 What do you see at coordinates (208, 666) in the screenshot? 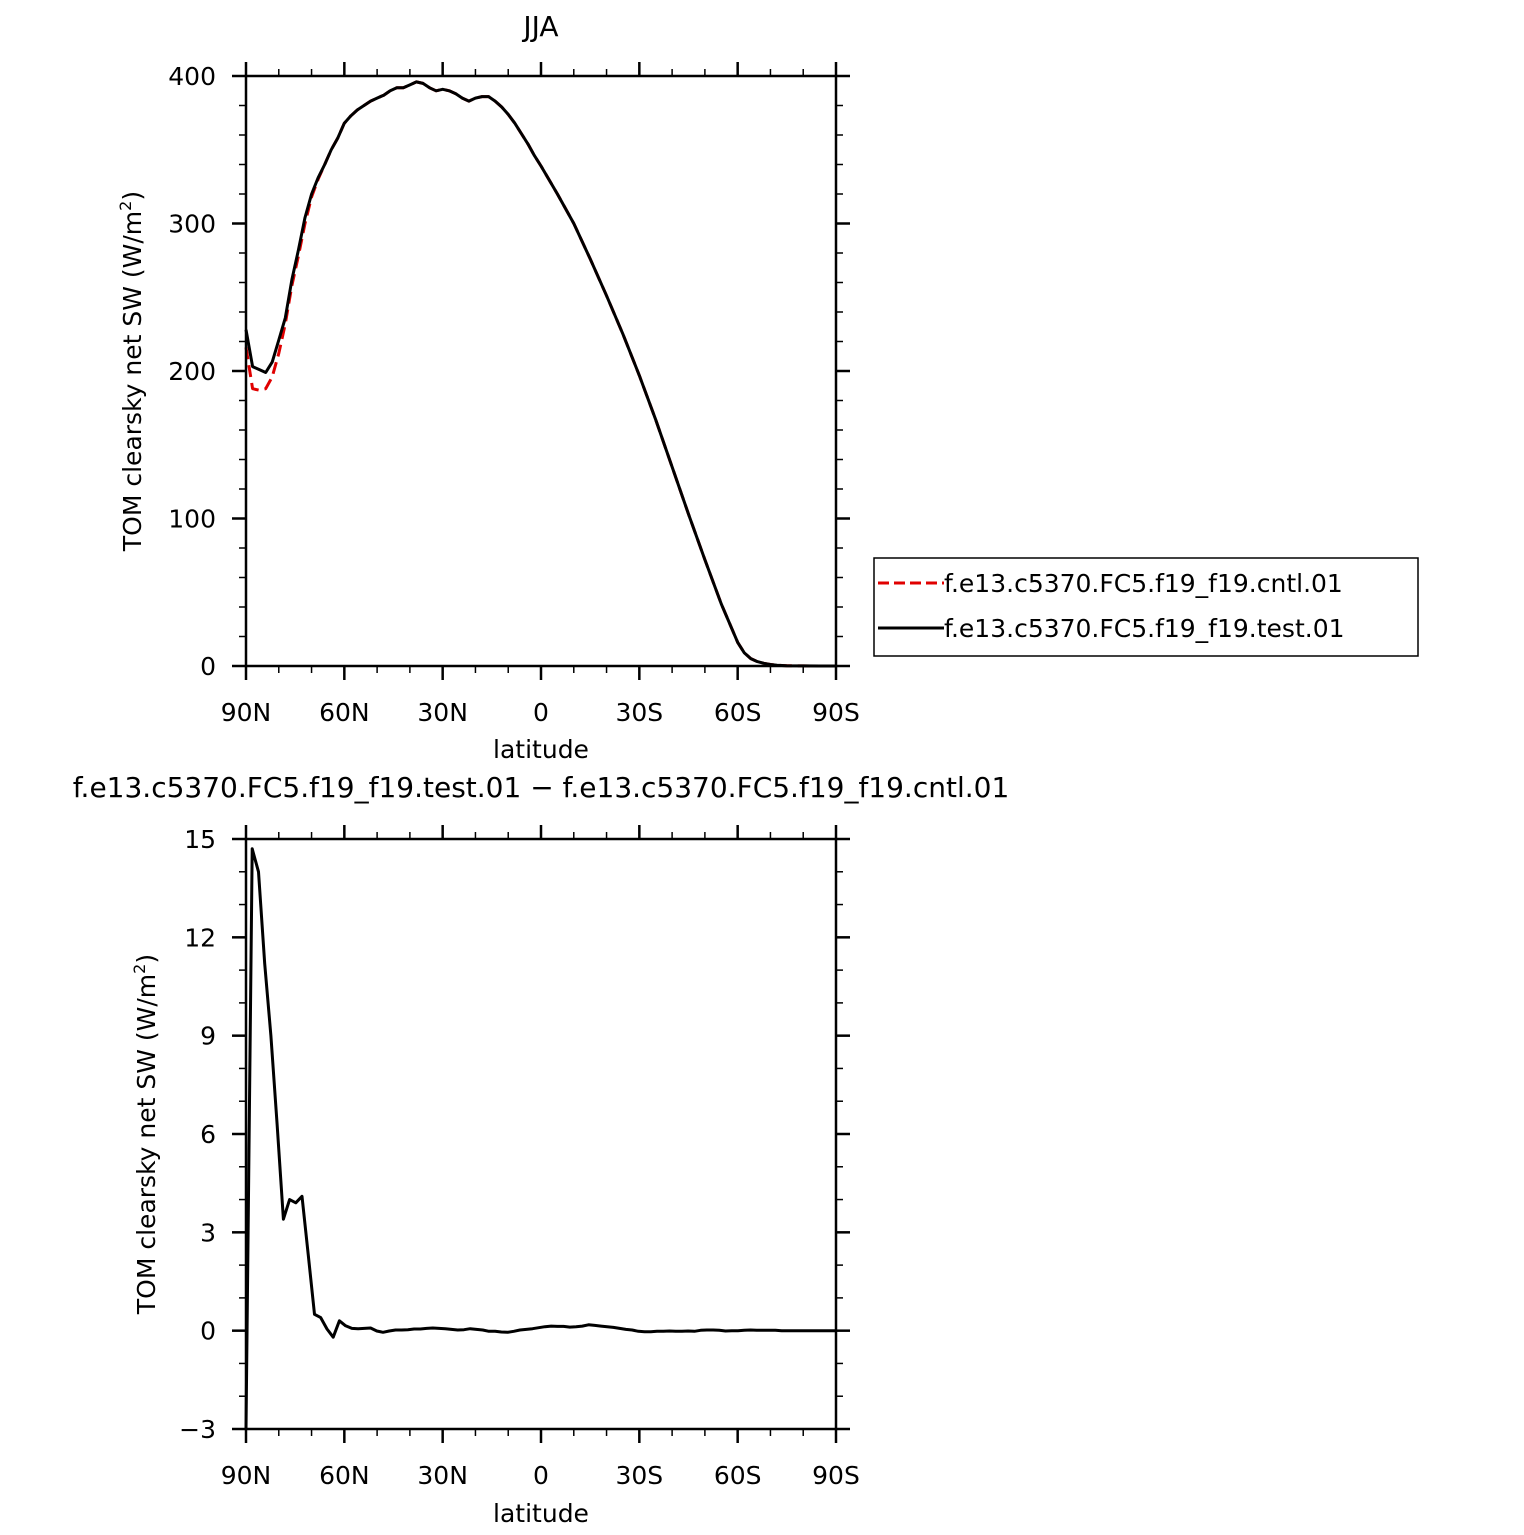
I see `top-y-tick-label: 0` at bounding box center [208, 666].